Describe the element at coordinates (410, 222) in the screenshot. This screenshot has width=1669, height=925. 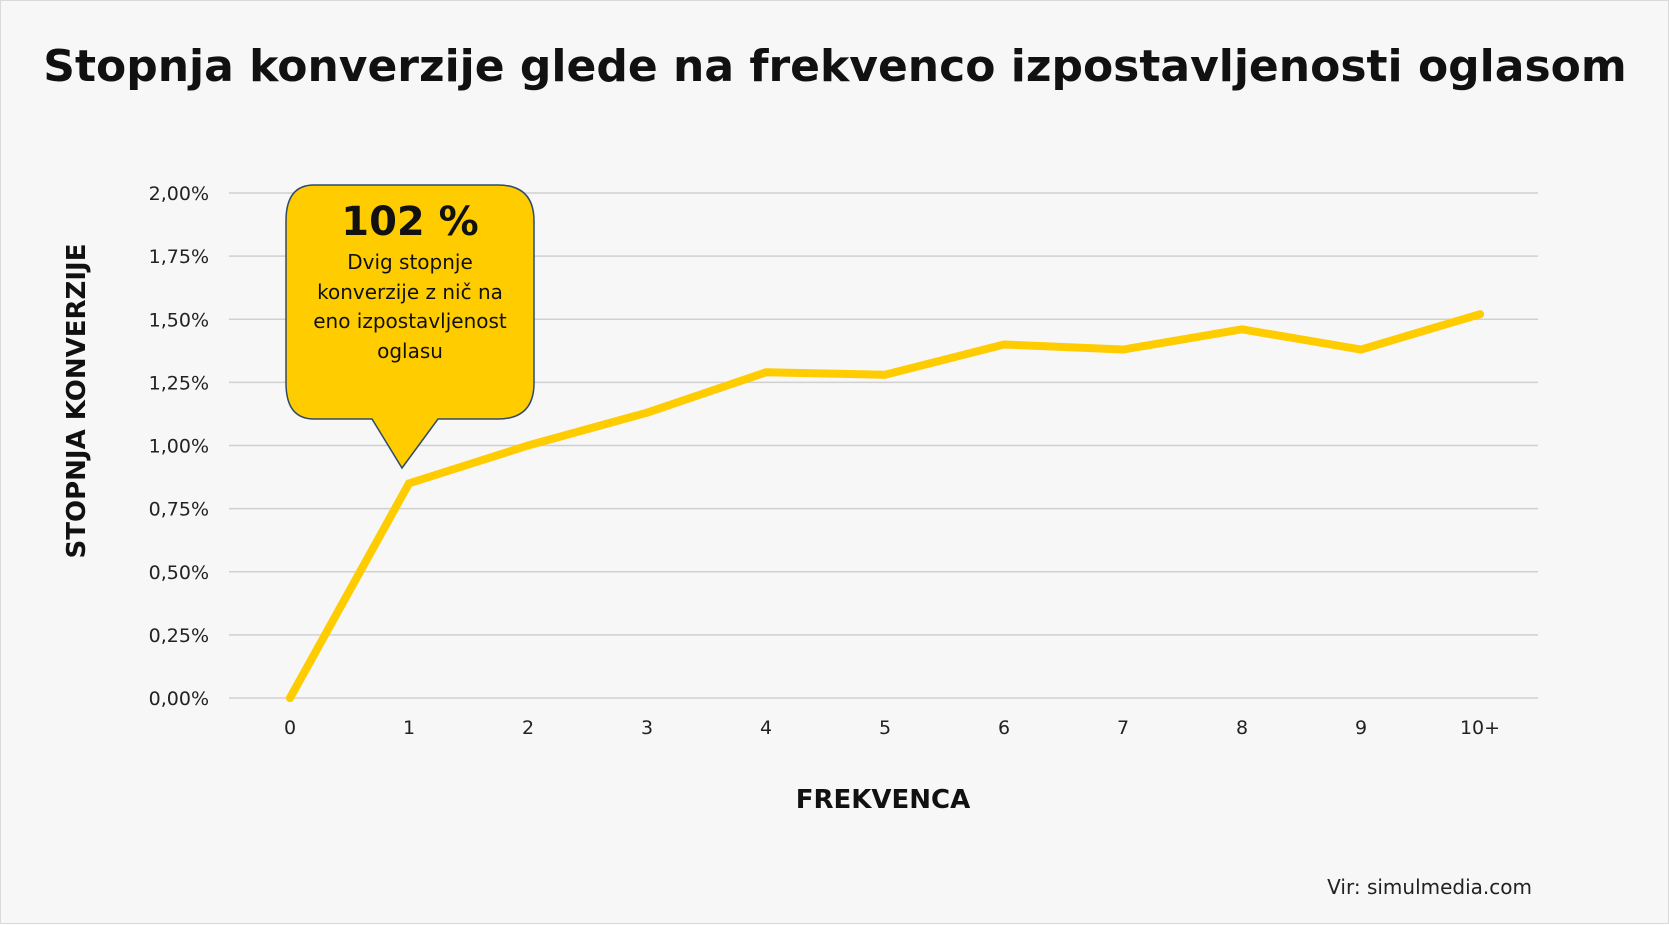
I see `callout-value: 102 %` at that location.